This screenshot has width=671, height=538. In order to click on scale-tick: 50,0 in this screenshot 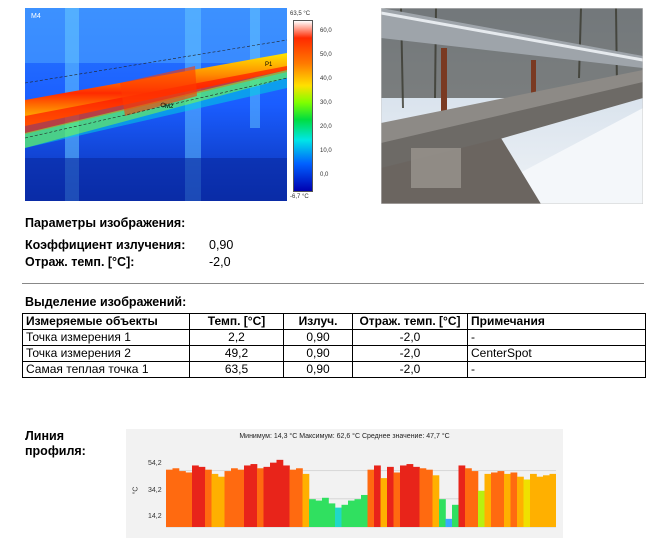, I will do `click(326, 55)`.